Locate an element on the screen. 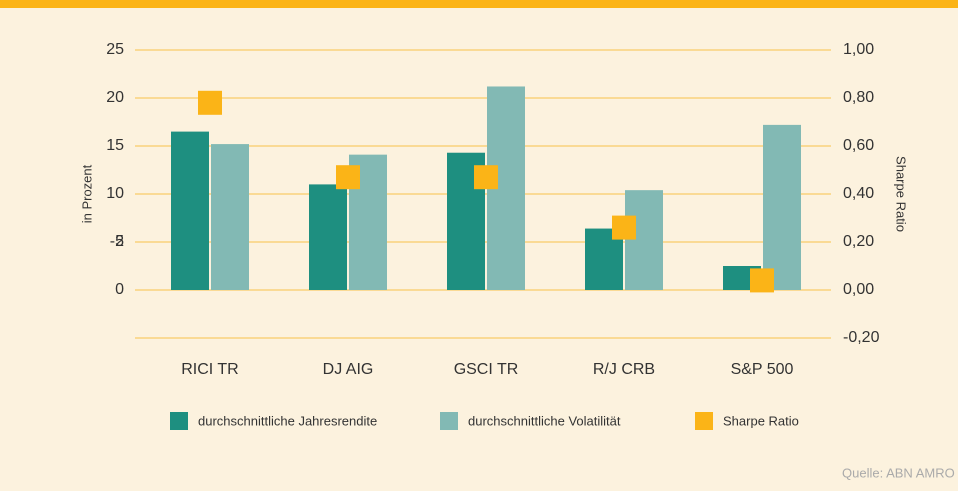  x-tick-label: S&P 500 is located at coordinates (762, 369).